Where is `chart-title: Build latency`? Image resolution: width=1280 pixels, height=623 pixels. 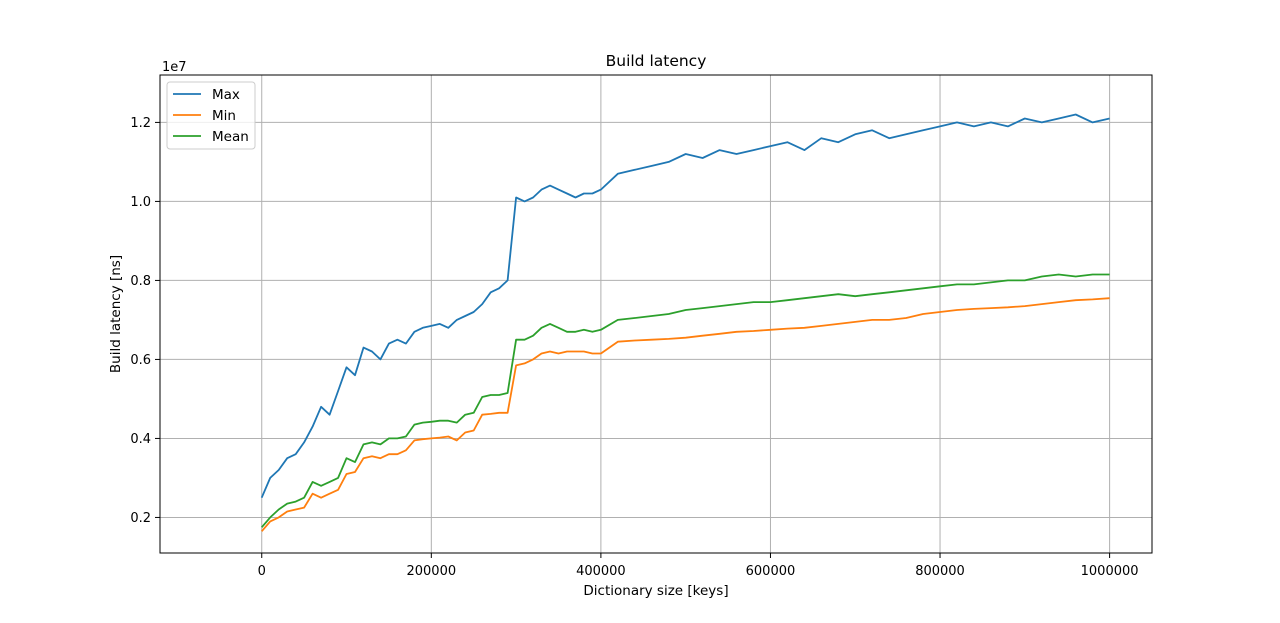
chart-title: Build latency is located at coordinates (656, 61).